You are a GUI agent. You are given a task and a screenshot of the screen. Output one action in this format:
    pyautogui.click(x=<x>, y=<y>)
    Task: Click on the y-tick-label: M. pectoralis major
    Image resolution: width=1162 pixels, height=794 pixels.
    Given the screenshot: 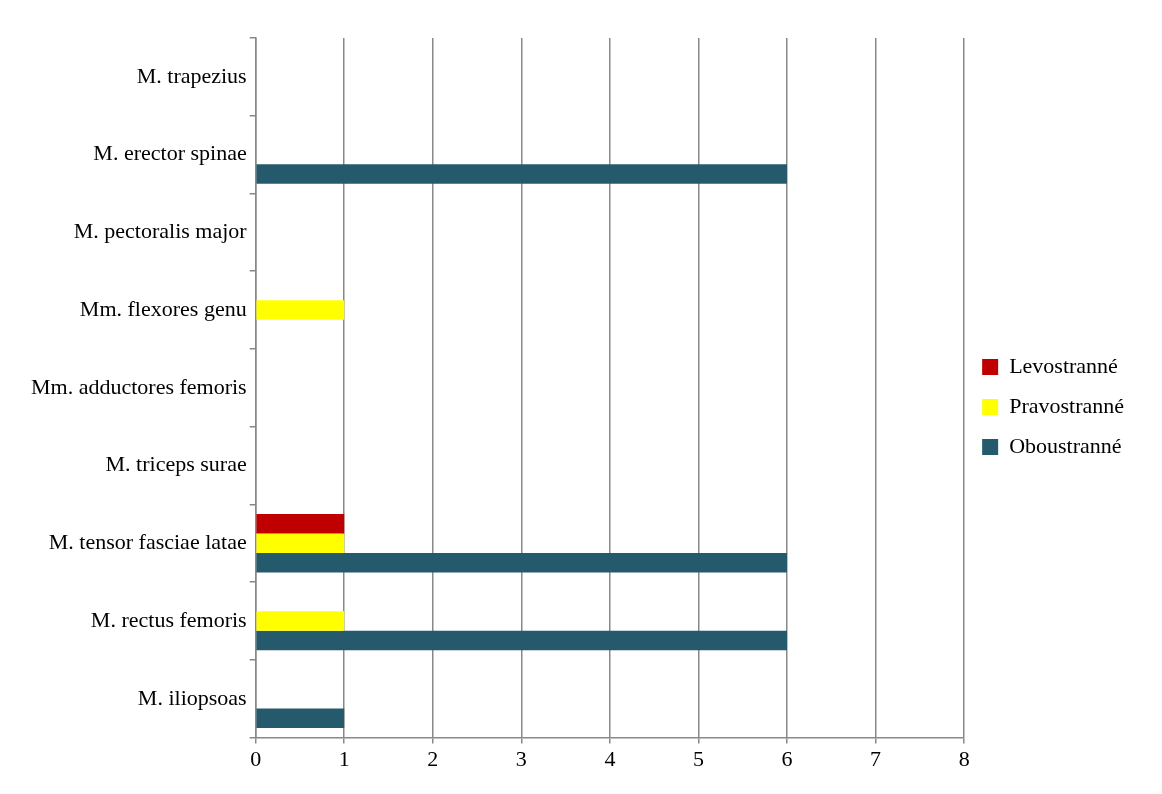 What is the action you would take?
    pyautogui.click(x=160, y=231)
    